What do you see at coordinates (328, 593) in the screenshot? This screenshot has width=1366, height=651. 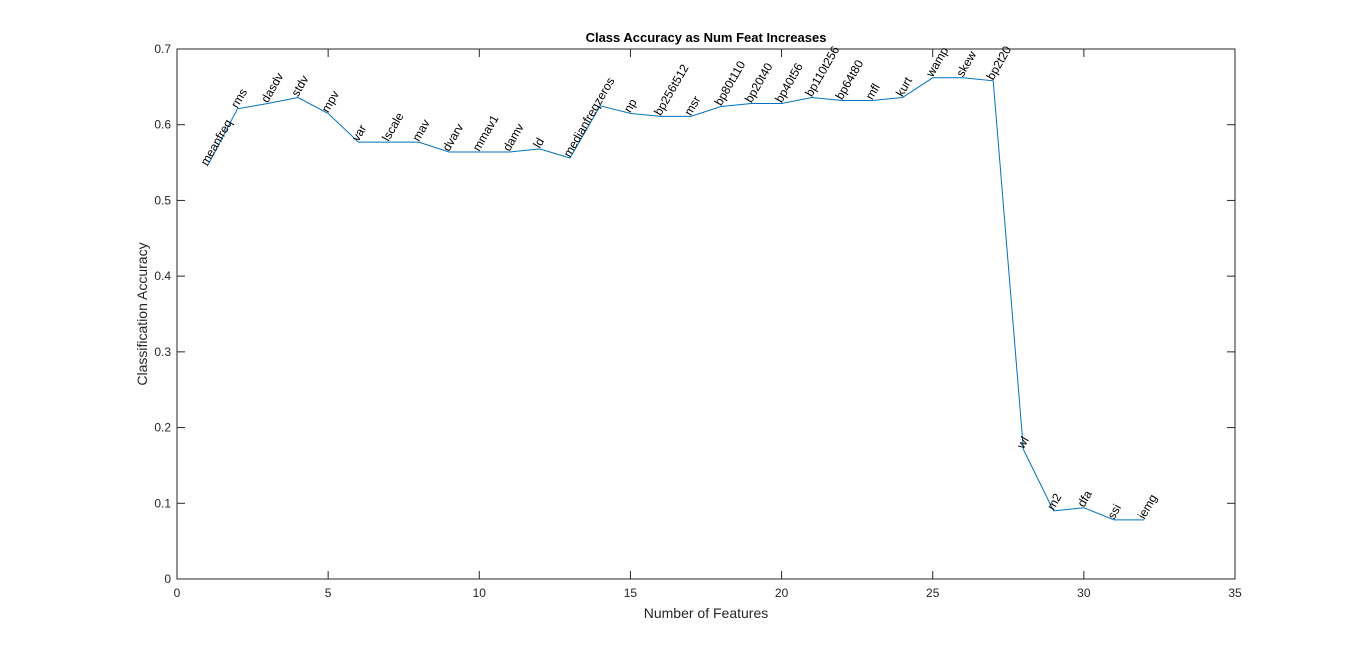 I see `x-tick-label: 5` at bounding box center [328, 593].